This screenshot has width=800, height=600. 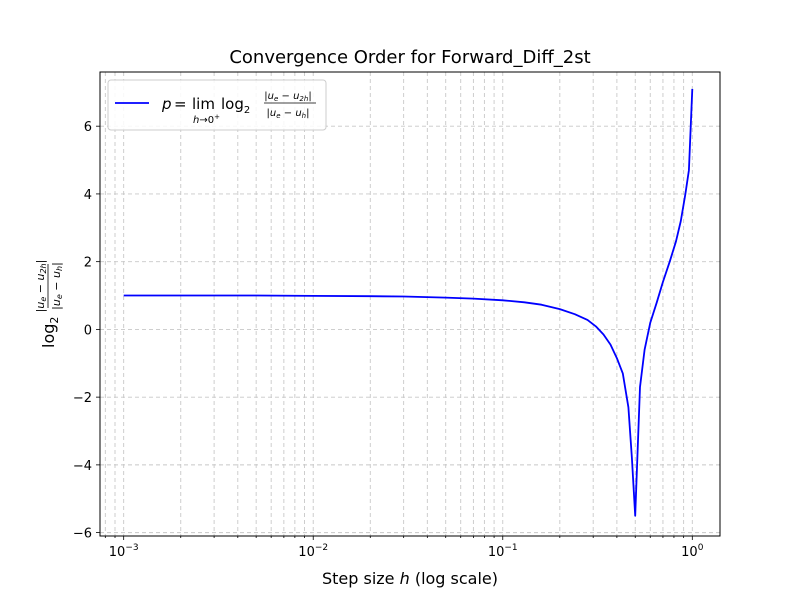 What do you see at coordinates (409, 57) in the screenshot?
I see `chart-title: Convergence Order for Forward_Diff_2st` at bounding box center [409, 57].